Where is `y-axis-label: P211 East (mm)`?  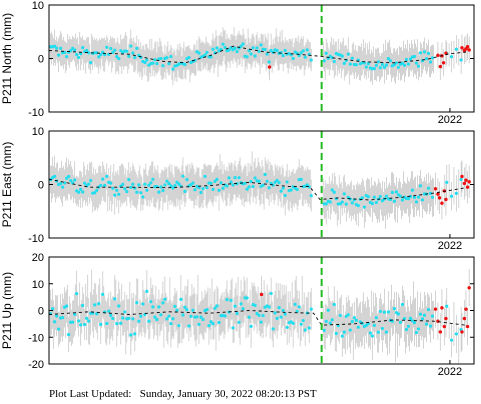 y-axis-label: P211 East (mm) is located at coordinates (7, 185).